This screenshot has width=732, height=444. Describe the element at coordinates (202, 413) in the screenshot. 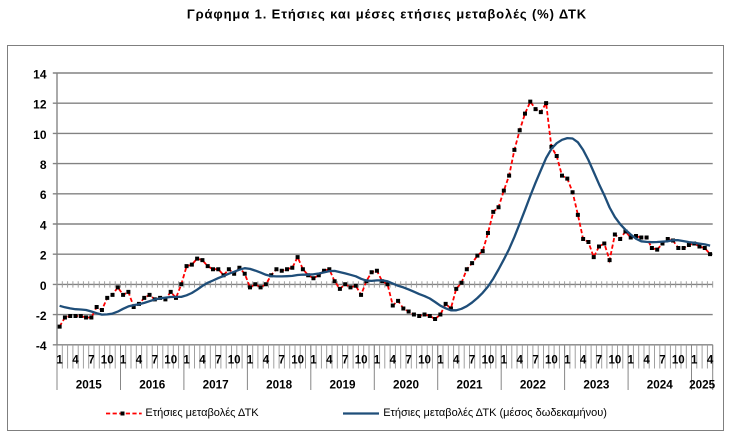

I see `svg-text: Ετήσιες μεταβολές ΔΤΚ` at that location.